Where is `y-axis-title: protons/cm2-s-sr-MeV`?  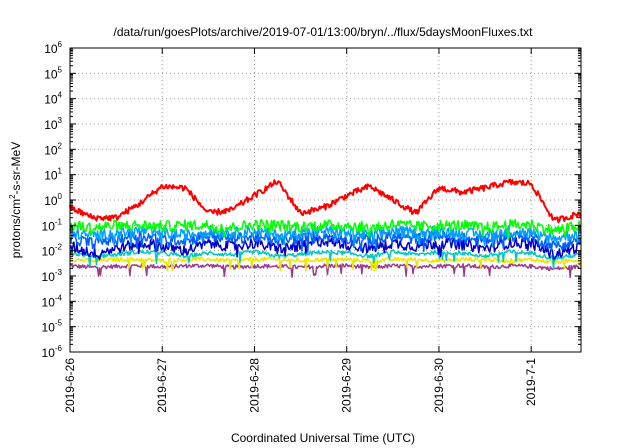
y-axis-title: protons/cm2-s-sr-MeV is located at coordinates (15, 200).